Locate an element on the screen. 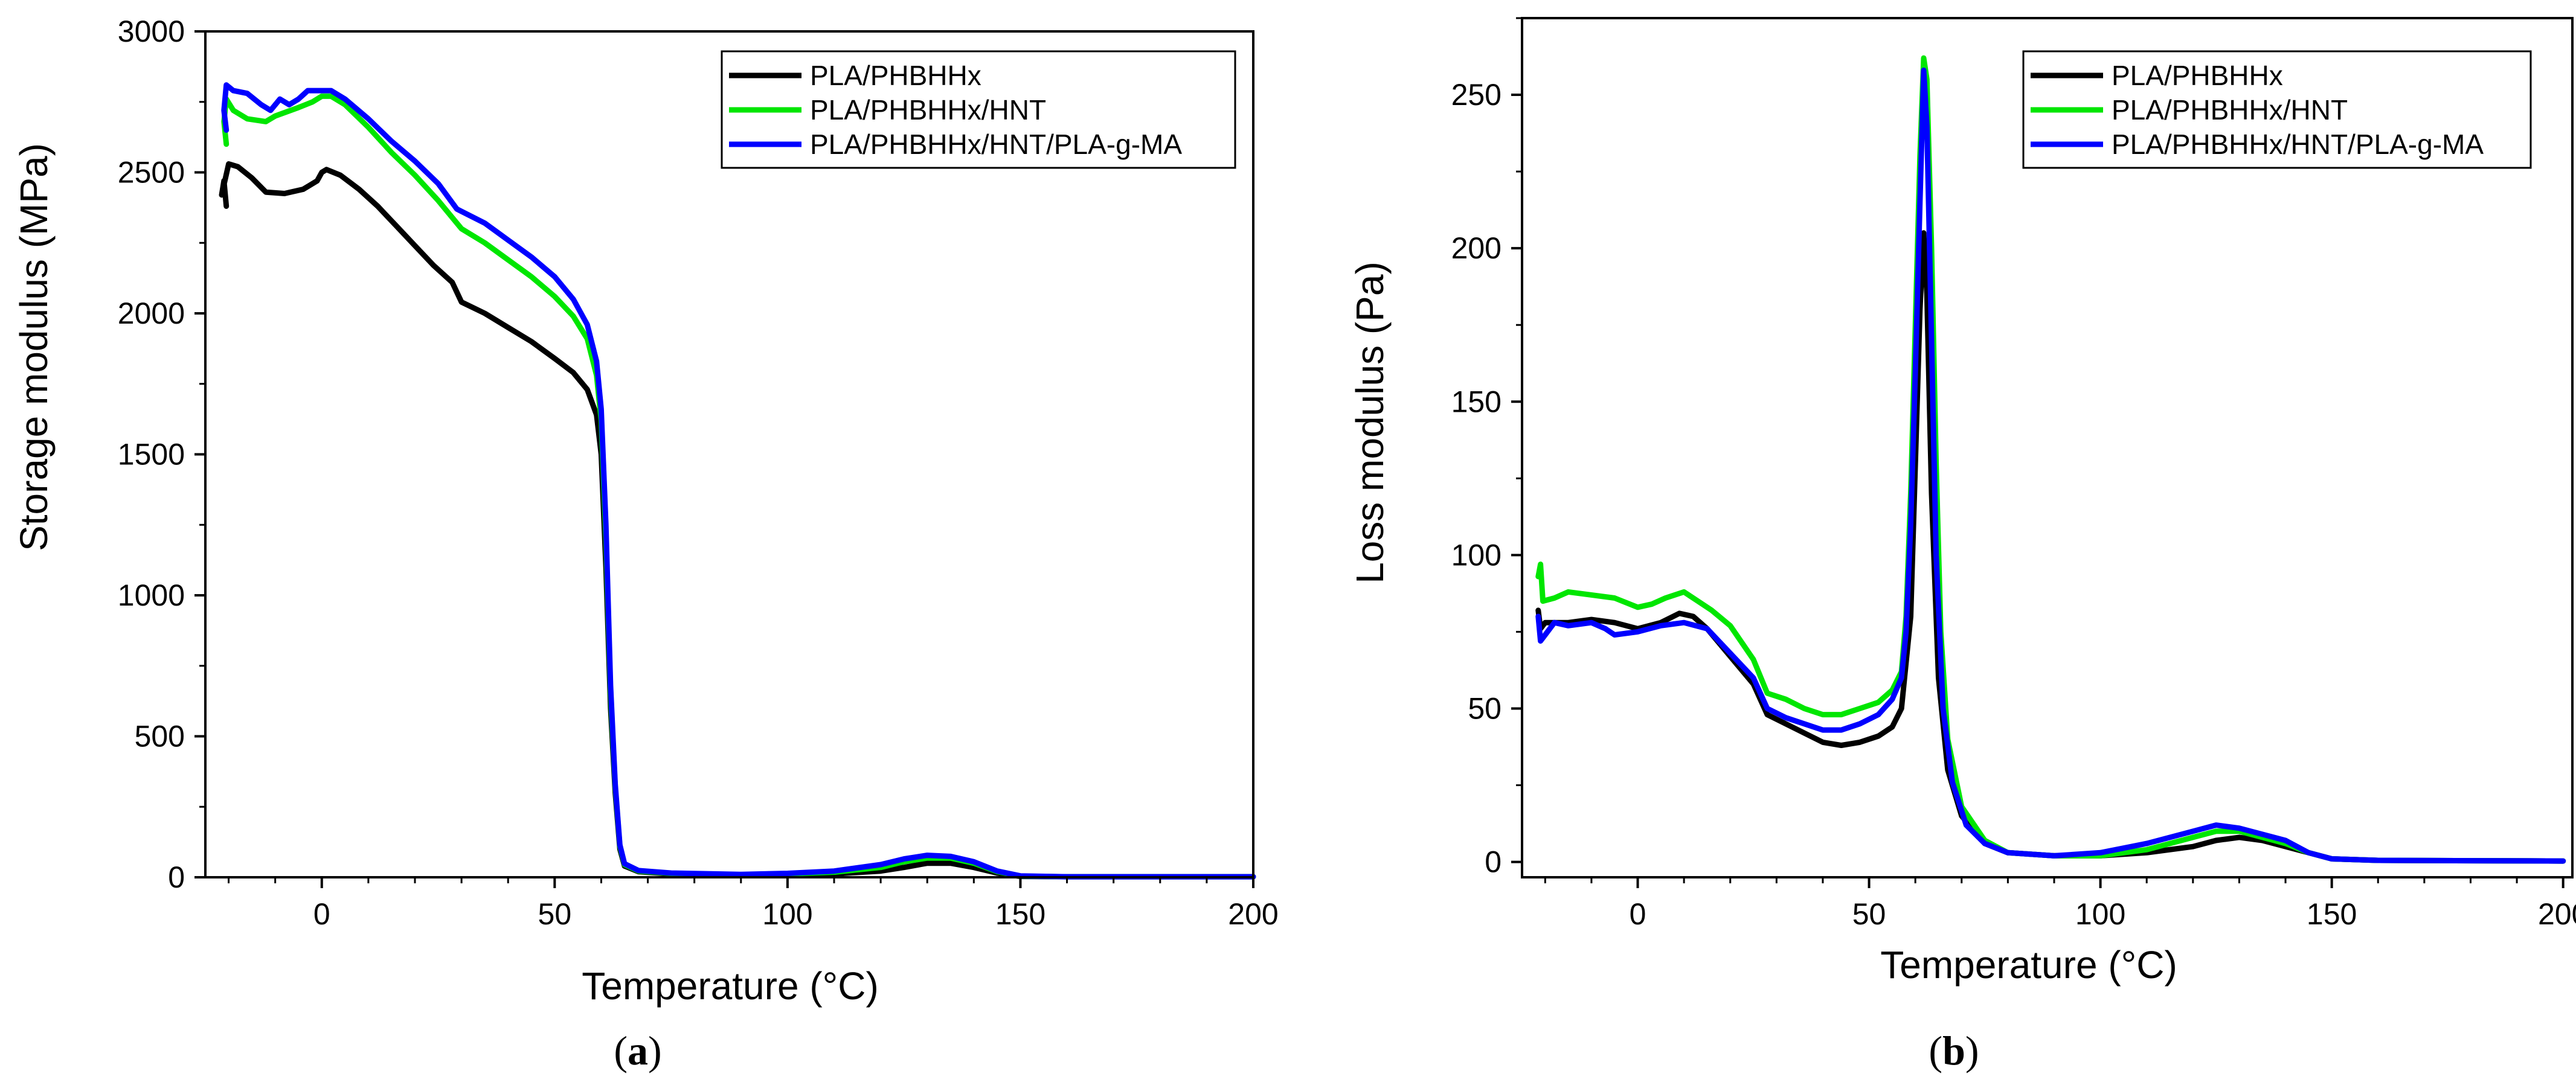 The image size is (2576, 1091). y-axis-title-a: Storage modulus (MPa) is located at coordinates (34, 347).